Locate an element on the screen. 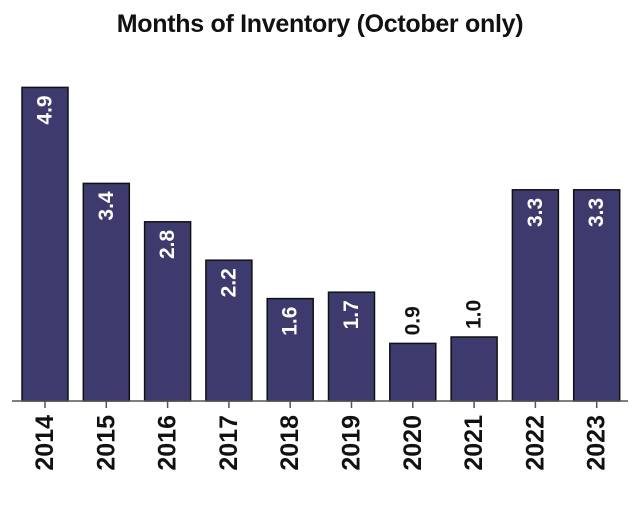 The width and height of the screenshot is (640, 508). x-tick-label-2023: 2023 is located at coordinates (597, 443).